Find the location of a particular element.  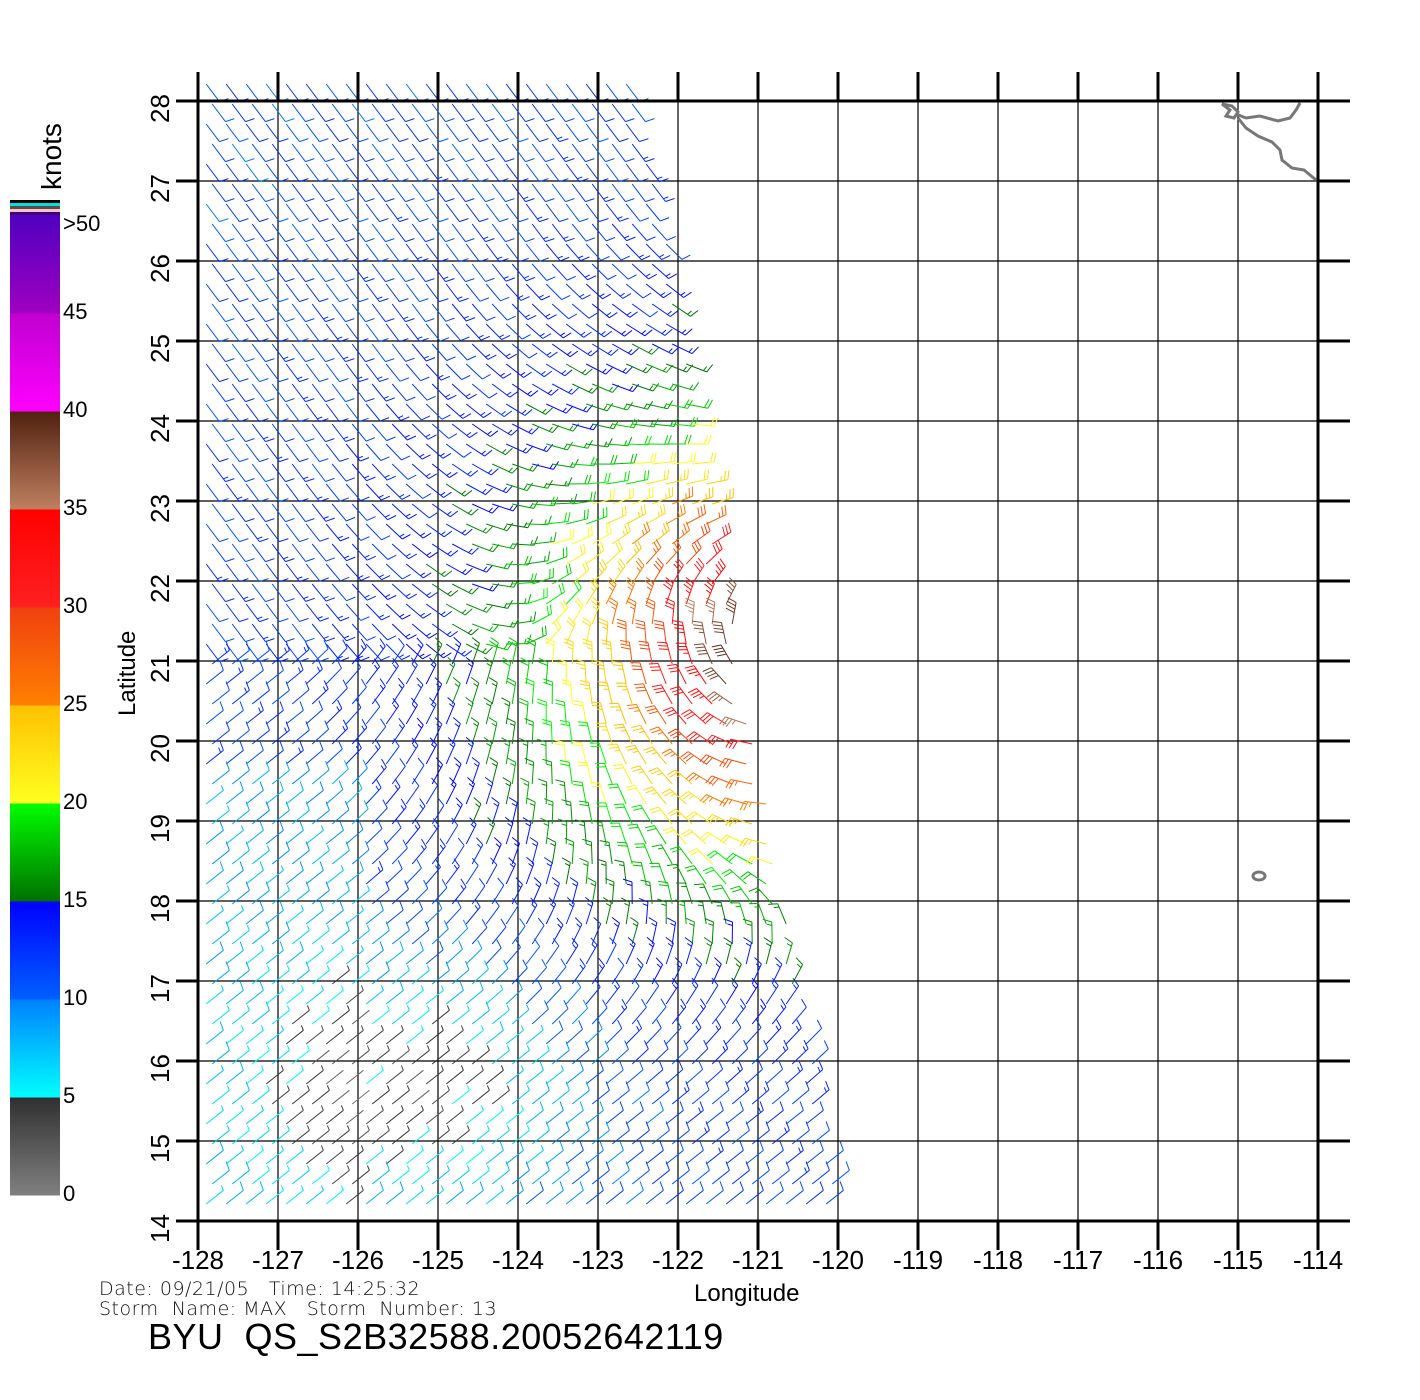

colorbar-label: 10 is located at coordinates (75, 997).